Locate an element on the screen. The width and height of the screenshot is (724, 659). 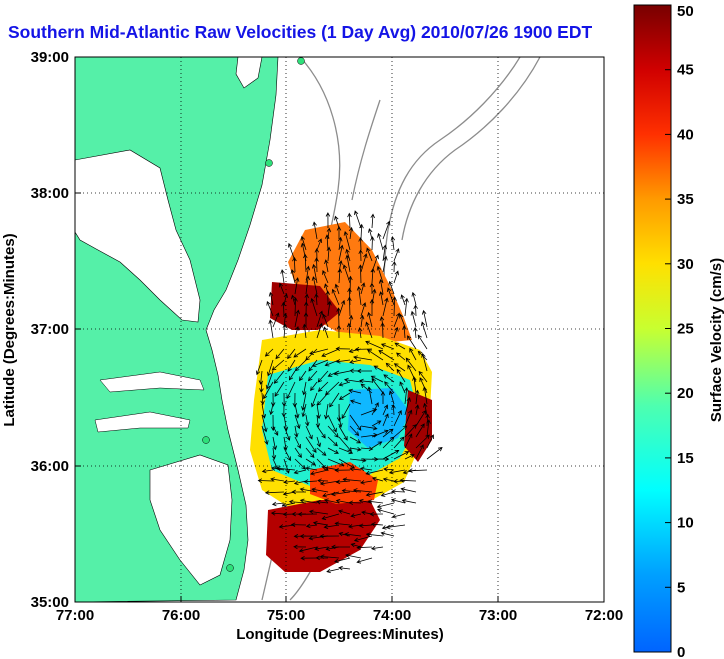
colorbar-tick-label: 0 is located at coordinates (681, 651).